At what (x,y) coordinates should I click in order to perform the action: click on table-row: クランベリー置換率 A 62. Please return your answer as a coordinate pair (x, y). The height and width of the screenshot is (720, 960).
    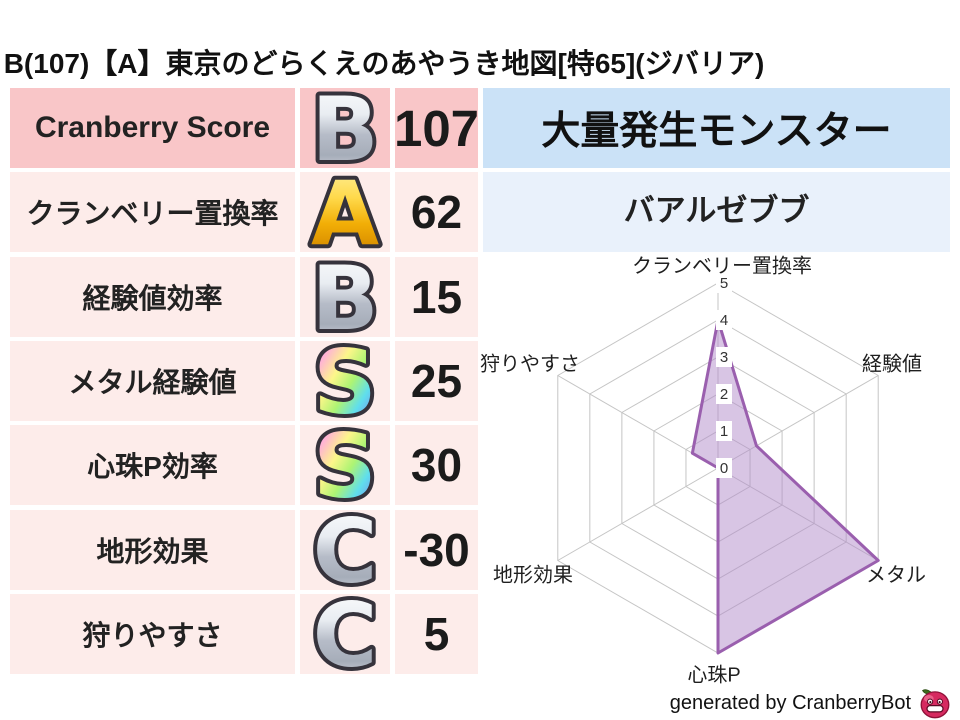
    Looking at the image, I should click on (244, 213).